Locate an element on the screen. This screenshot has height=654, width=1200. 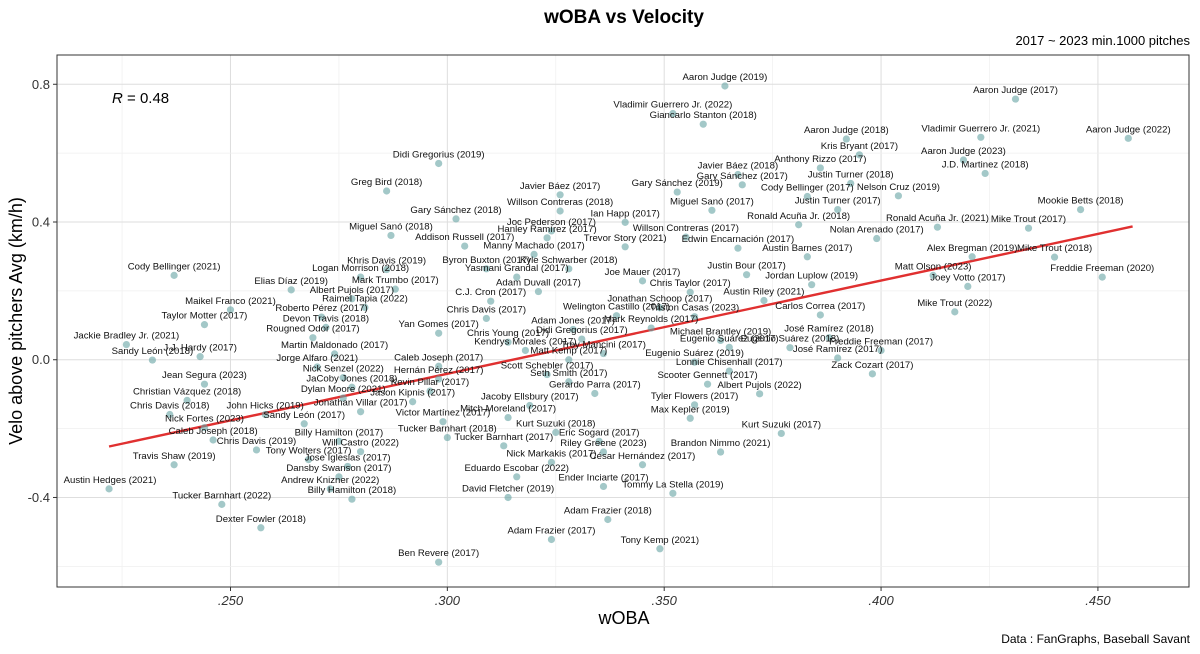
point-label: Yan Gomes (2017) is located at coordinates (438, 324).